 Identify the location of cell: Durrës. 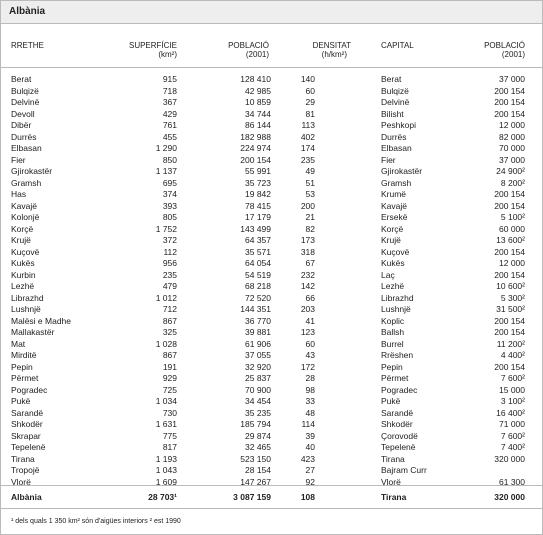
(394, 136).